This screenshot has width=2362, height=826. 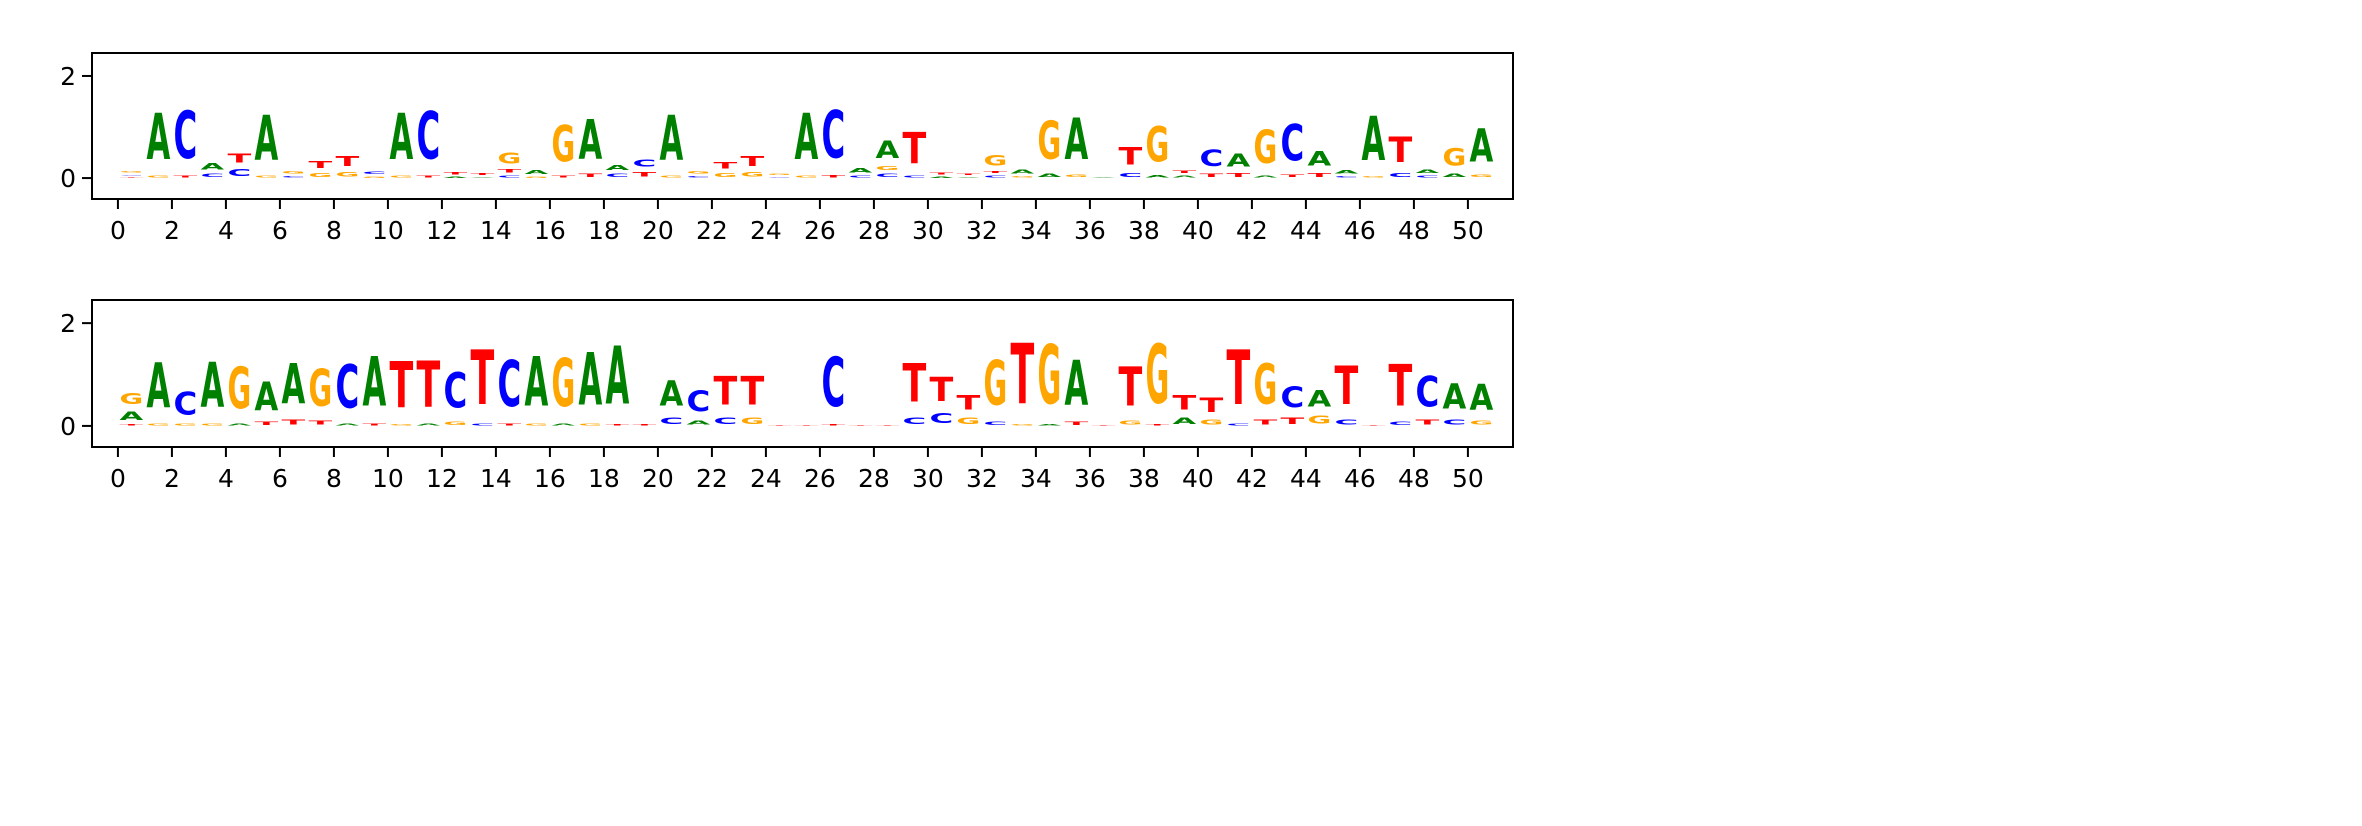 What do you see at coordinates (1198, 478) in the screenshot?
I see `x-tick-label: 40` at bounding box center [1198, 478].